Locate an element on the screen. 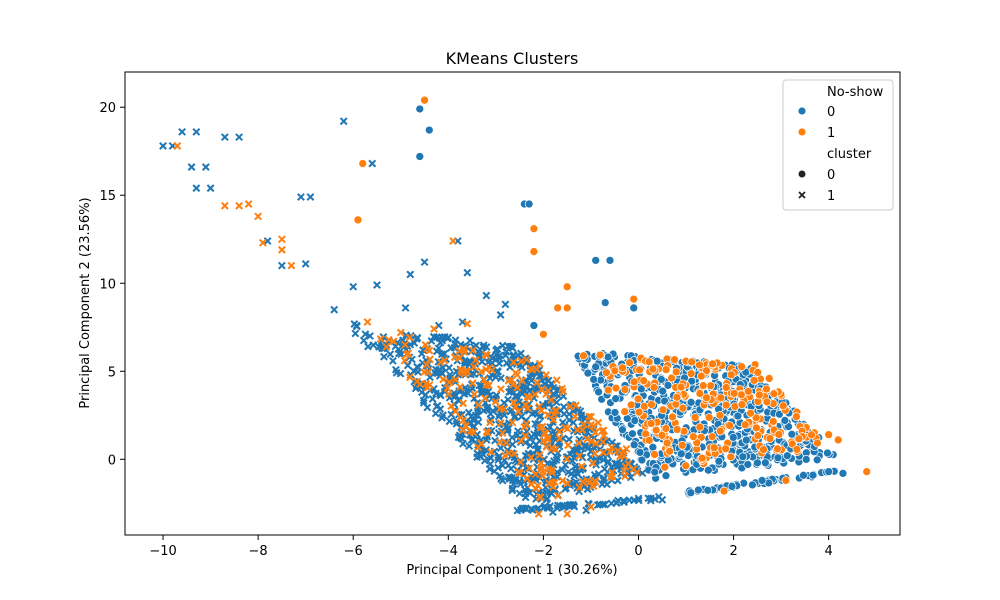 Image resolution: width=1000 pixels, height=600 pixels. legend-hue-1: 1 is located at coordinates (831, 133).